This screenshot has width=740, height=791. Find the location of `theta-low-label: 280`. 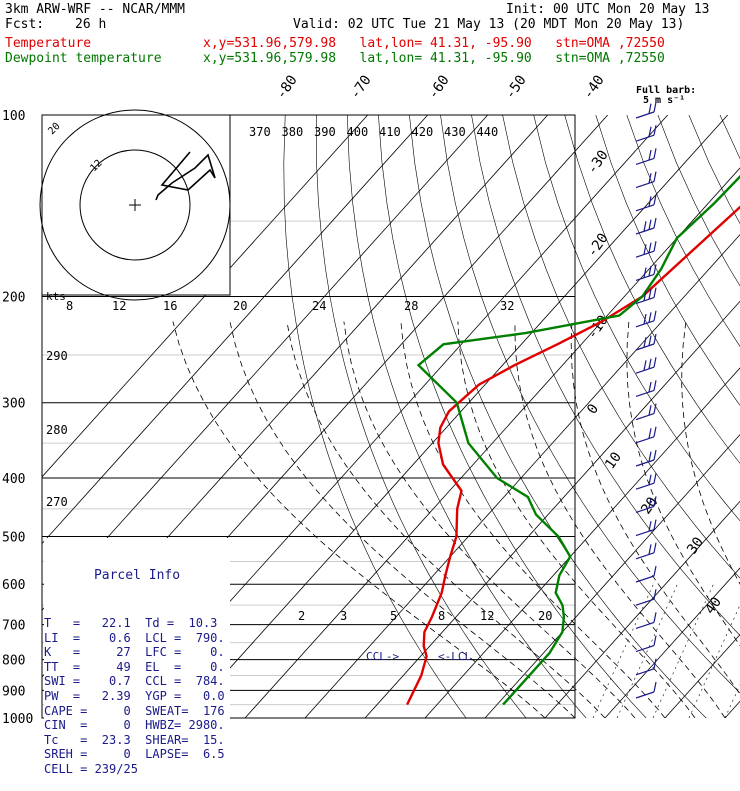

theta-low-label: 280 is located at coordinates (57, 430).